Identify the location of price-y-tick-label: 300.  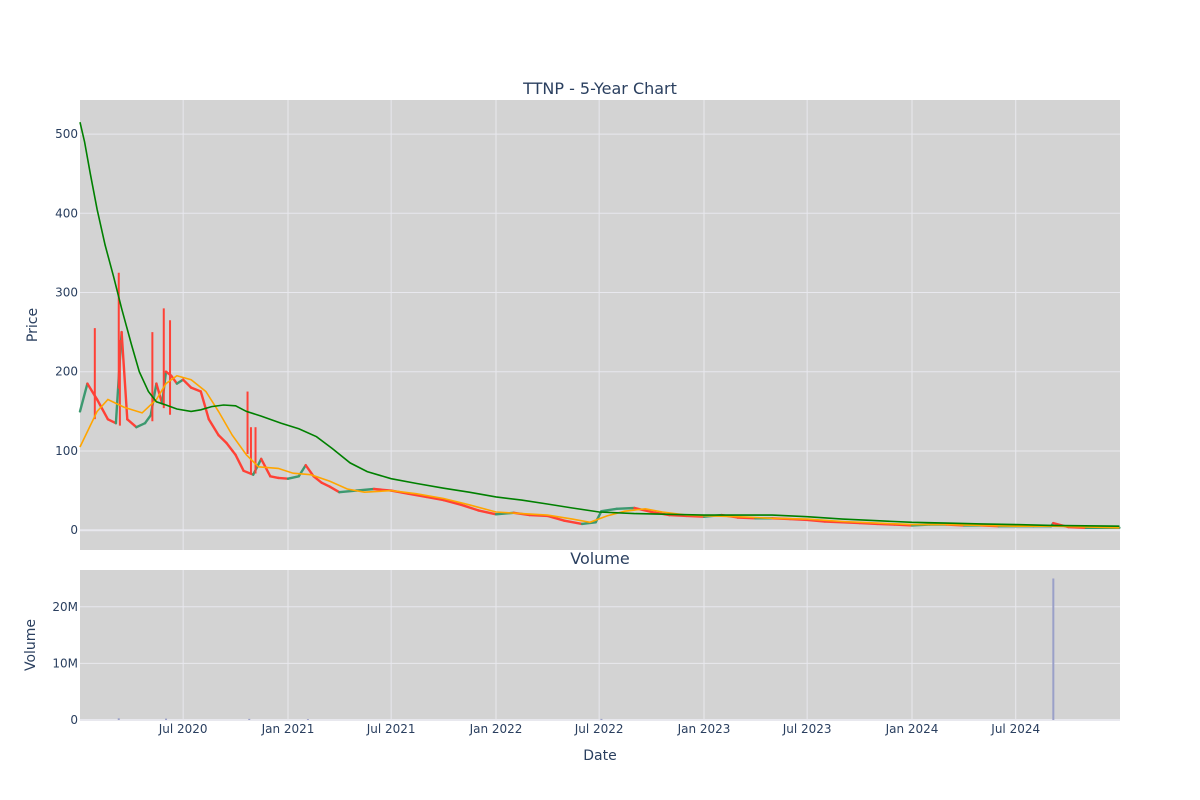
(66, 293).